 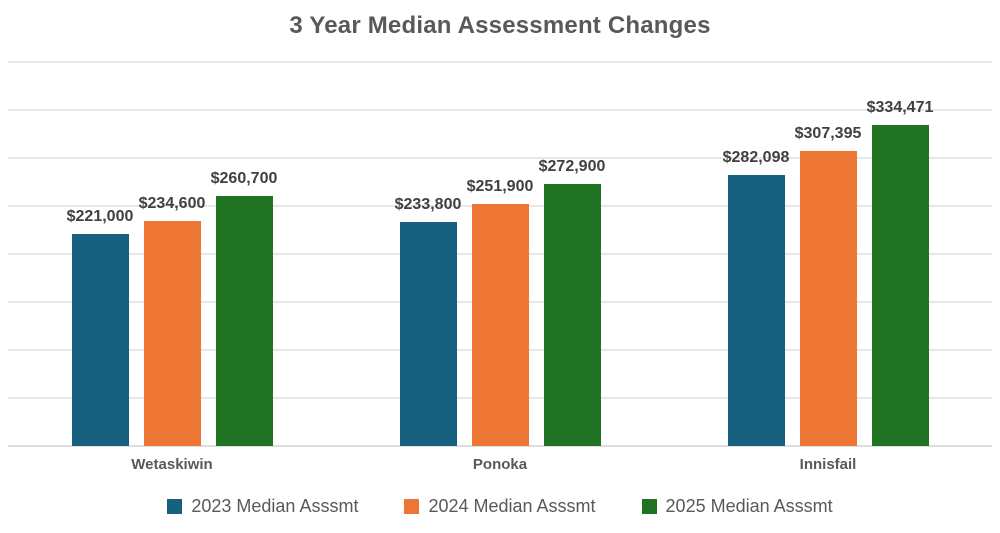 What do you see at coordinates (828, 133) in the screenshot?
I see `bar-value-label: $307,395` at bounding box center [828, 133].